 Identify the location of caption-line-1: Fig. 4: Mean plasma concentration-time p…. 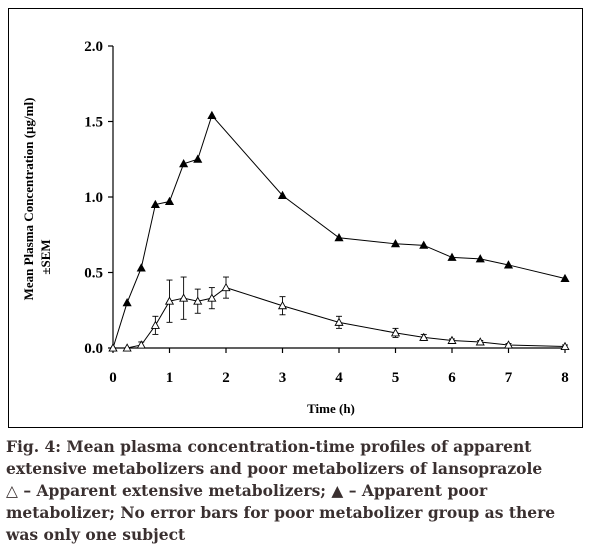
(269, 446).